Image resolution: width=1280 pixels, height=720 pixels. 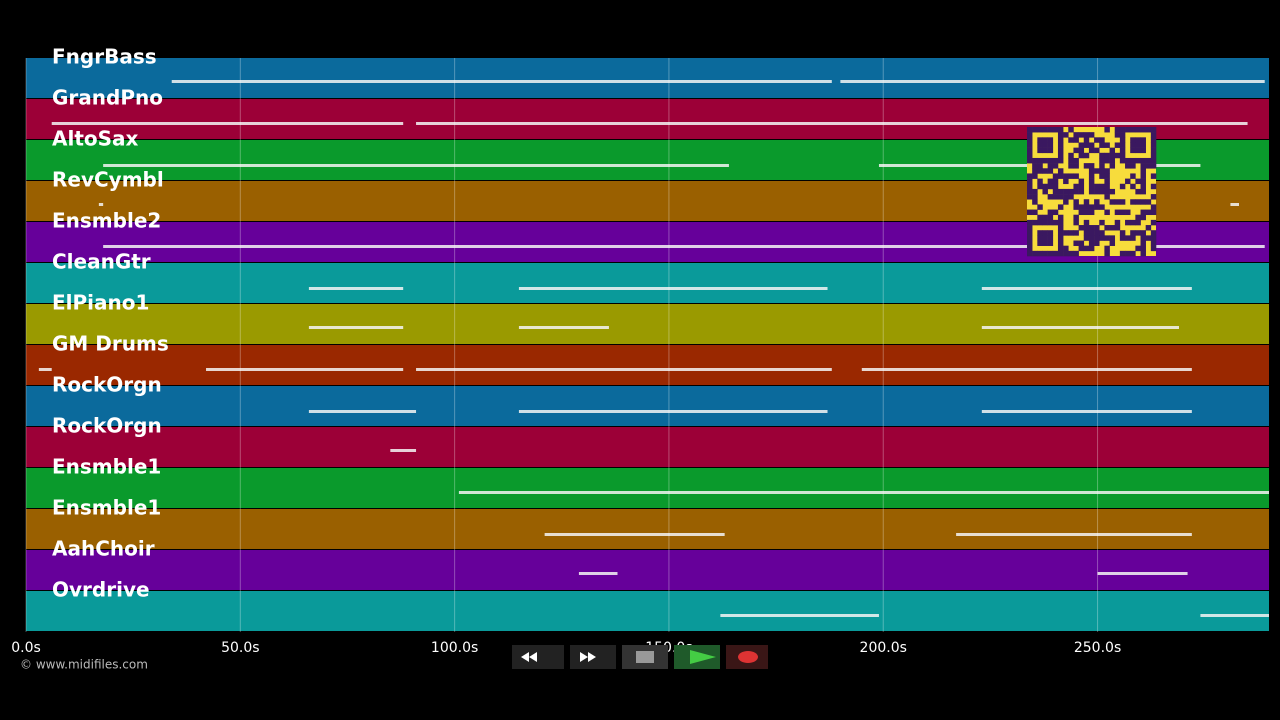 I want to click on track-label: Ensmble2, so click(x=106, y=221).